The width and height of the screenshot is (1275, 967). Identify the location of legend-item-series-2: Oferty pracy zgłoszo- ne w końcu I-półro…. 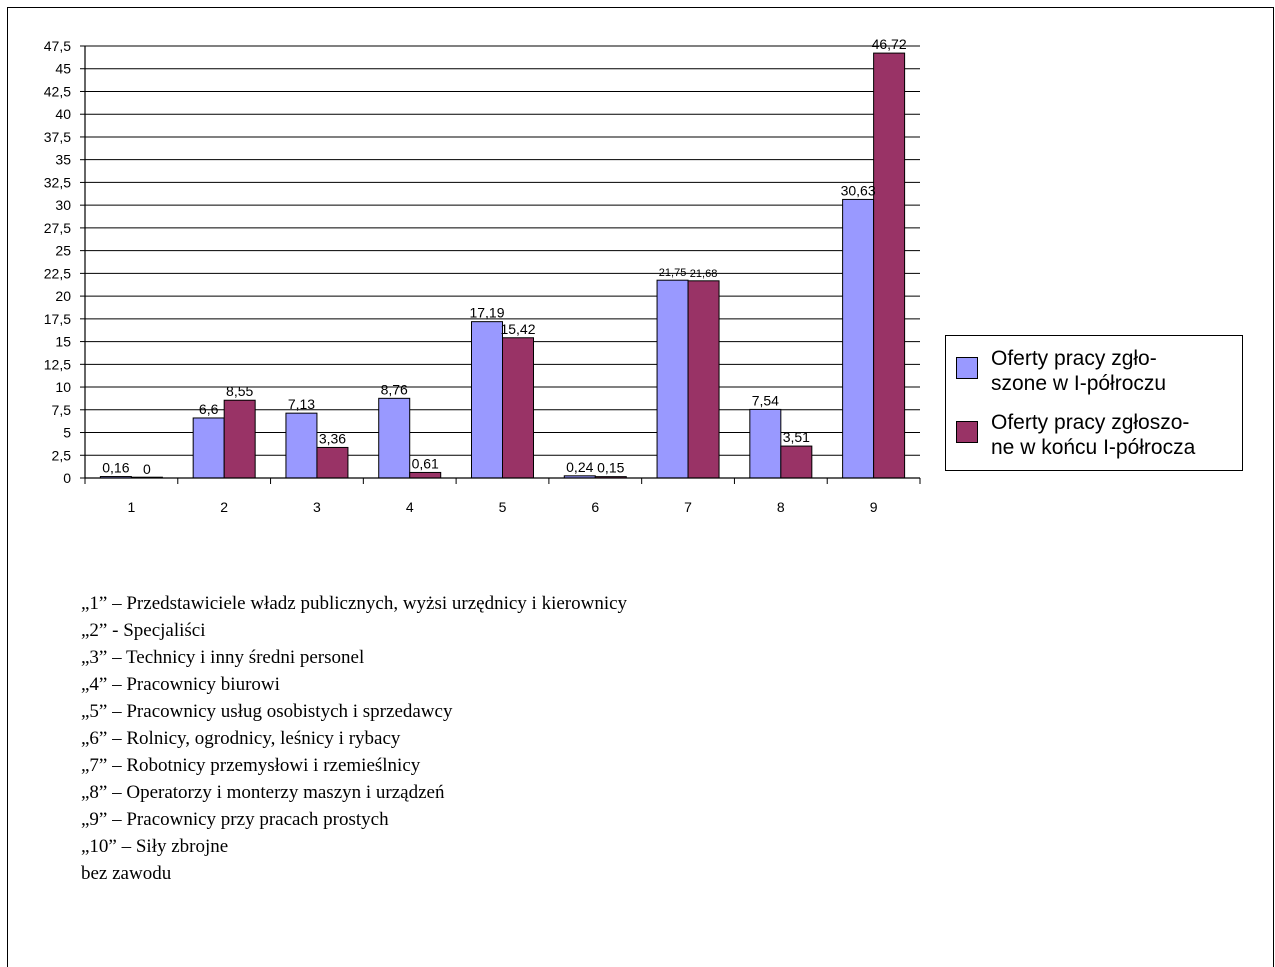
(1075, 435).